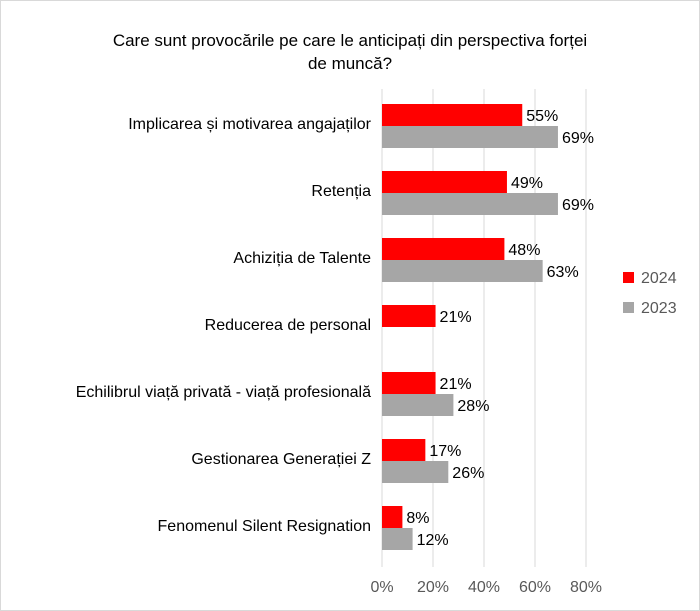 The width and height of the screenshot is (700, 611). I want to click on data-label: 17%, so click(445, 451).